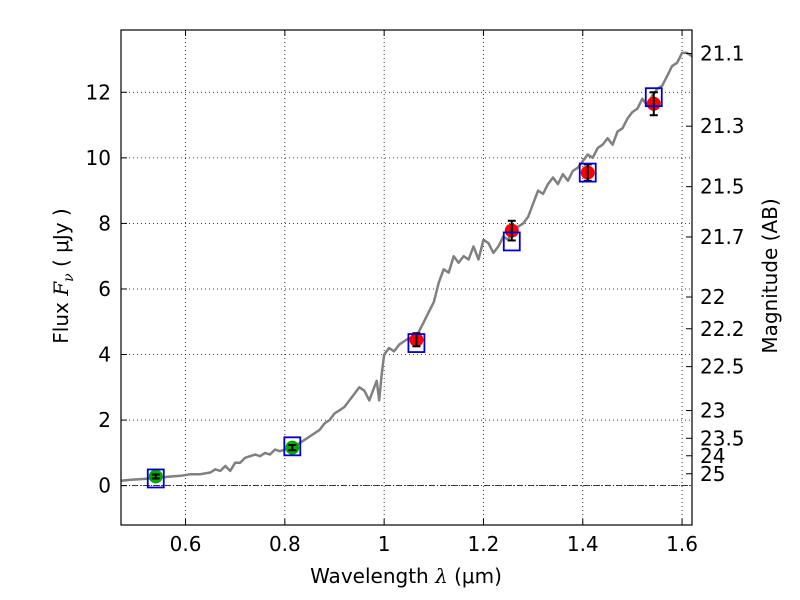 The height and width of the screenshot is (600, 800). I want to click on y-tick-label: 2, so click(104, 420).